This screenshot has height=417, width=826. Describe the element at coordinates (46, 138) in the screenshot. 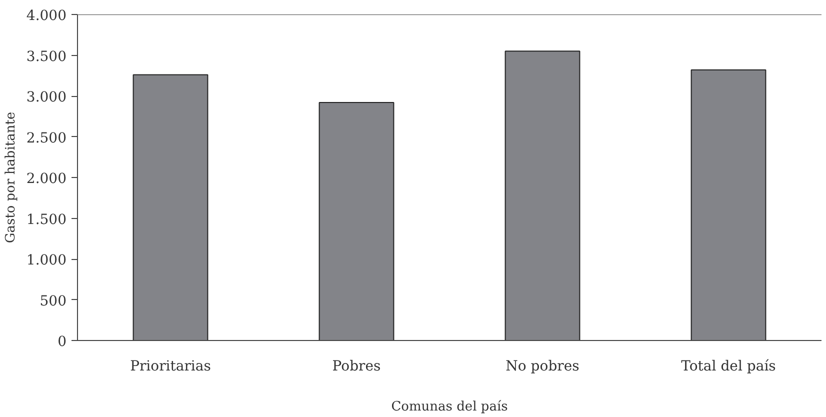

I see `y-tick-label: 2.500` at that location.